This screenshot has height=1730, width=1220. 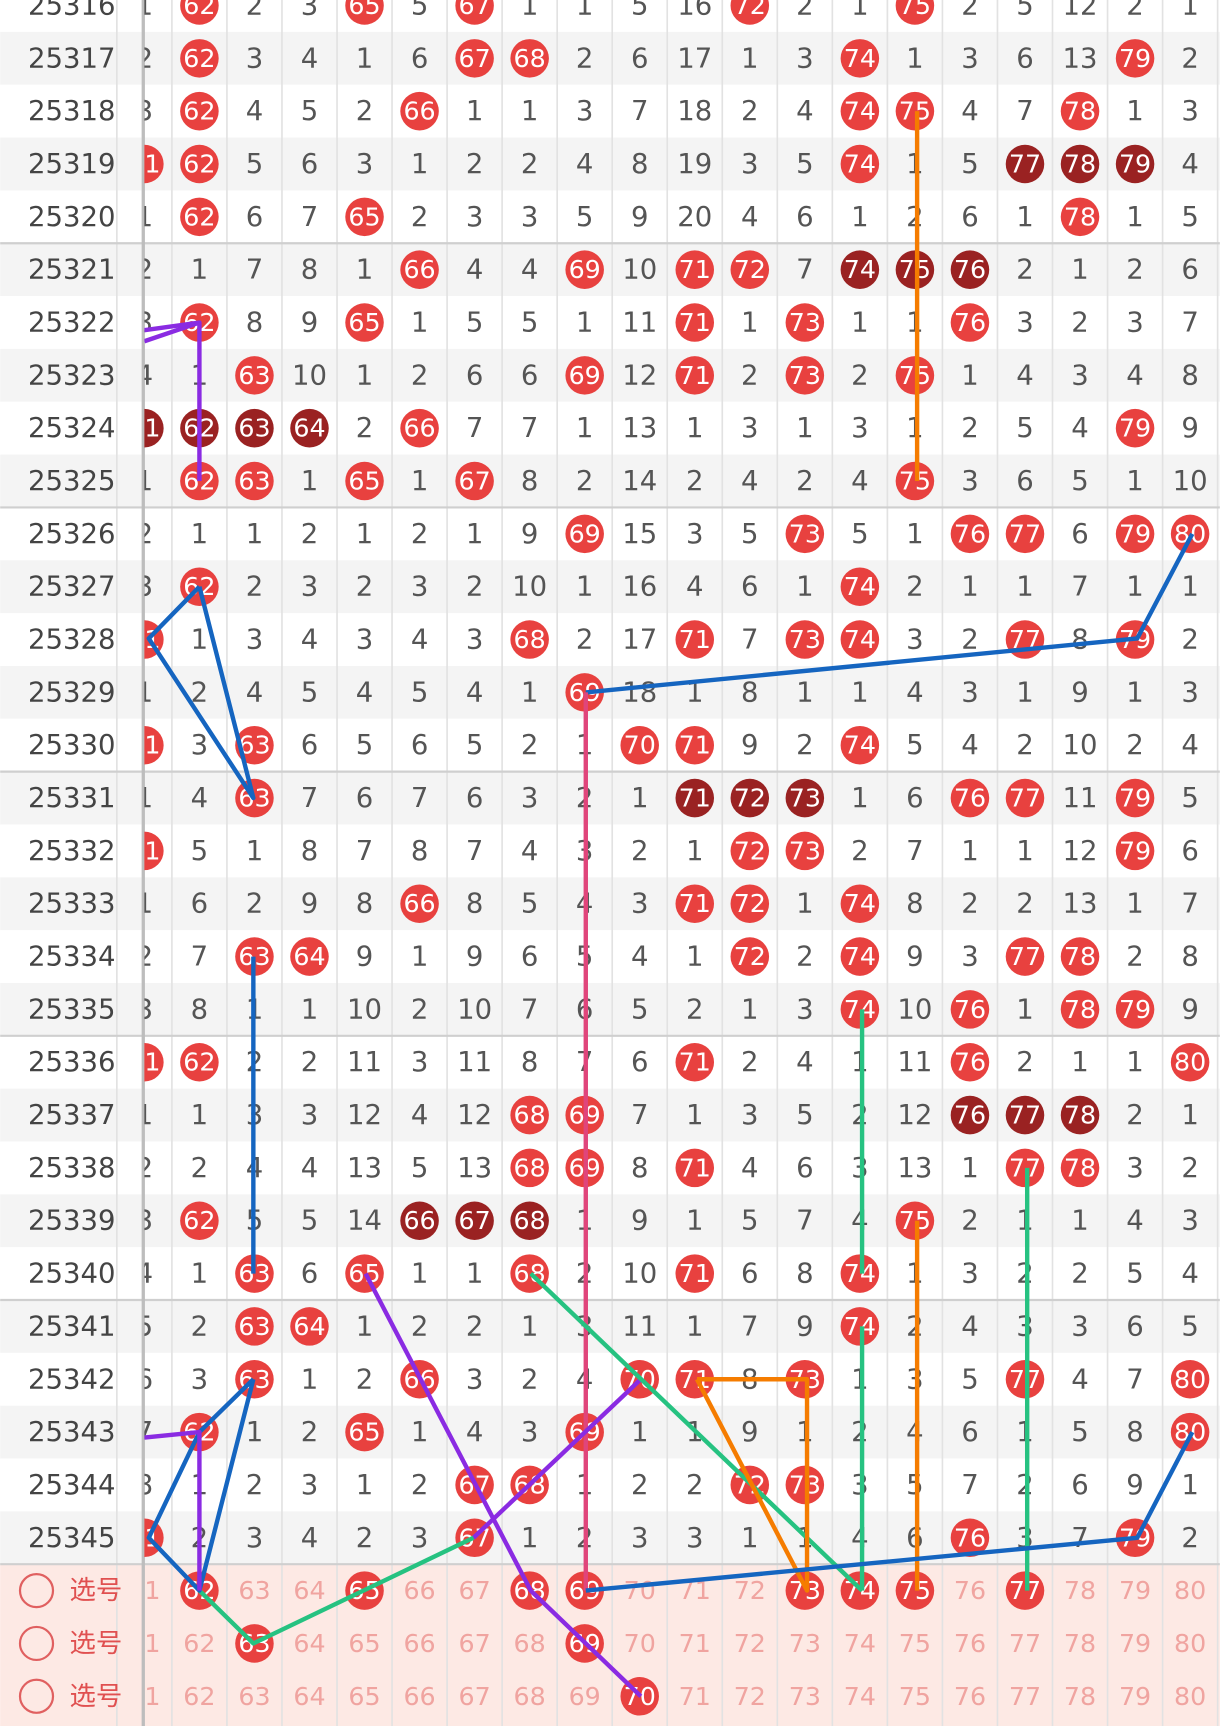 What do you see at coordinates (805, 1274) in the screenshot?
I see `cell-number: 8` at bounding box center [805, 1274].